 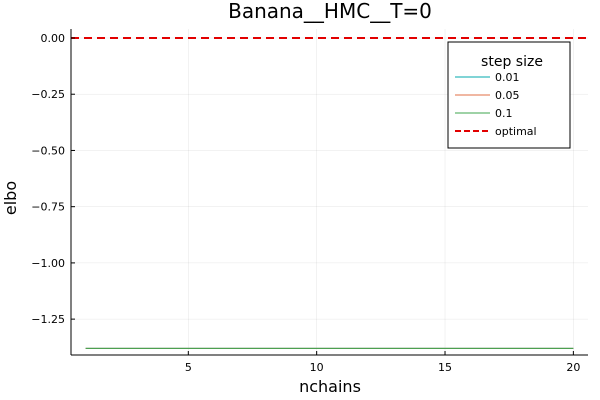 What do you see at coordinates (53, 38) in the screenshot?
I see `y-tick-label: 0.00` at bounding box center [53, 38].